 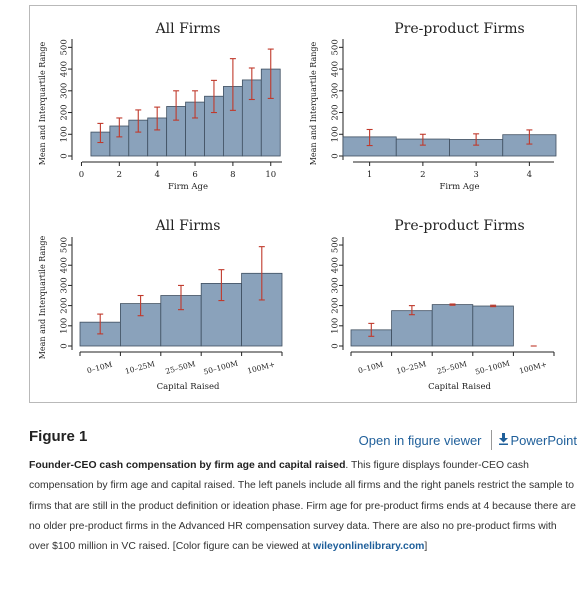 I want to click on x-tick-label: 3, so click(x=475, y=175).